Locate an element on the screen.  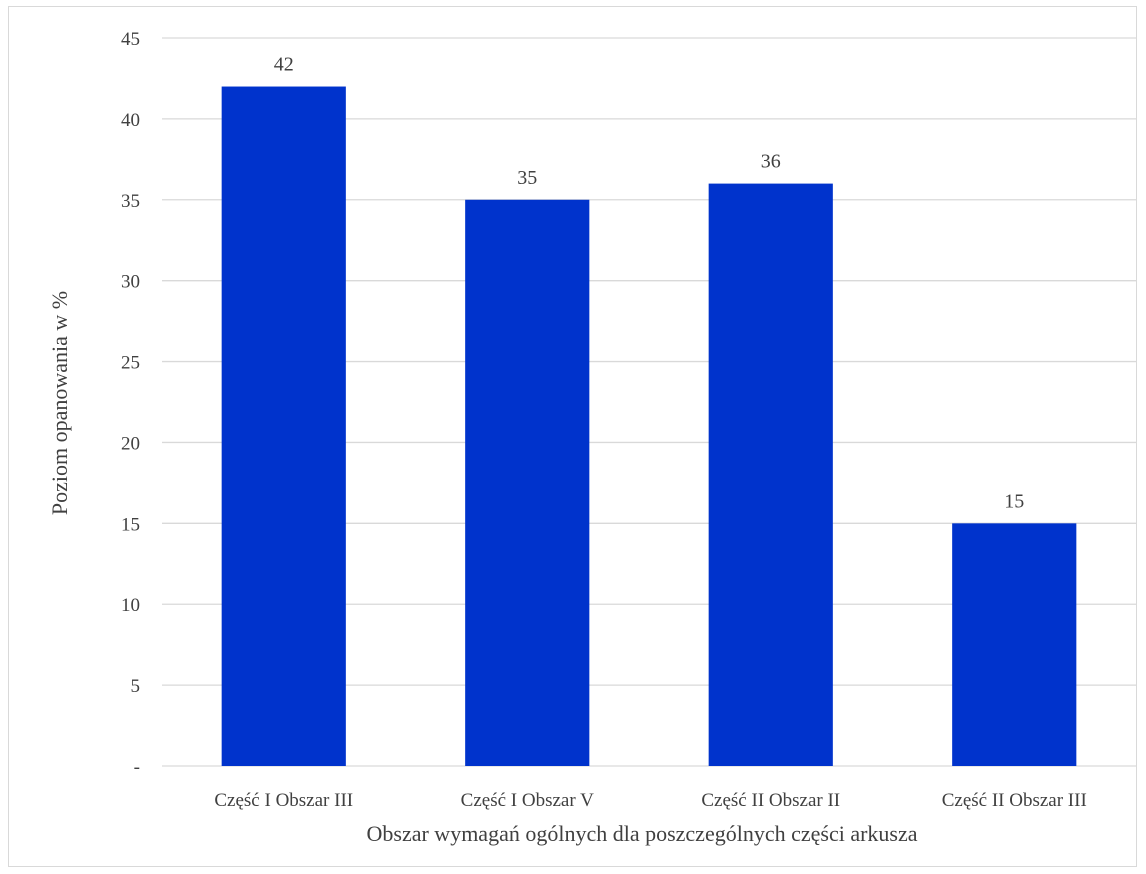
y-axis-ticks: - 5 10 15 20 25 30 35 40 45 is located at coordinates (130, 403).